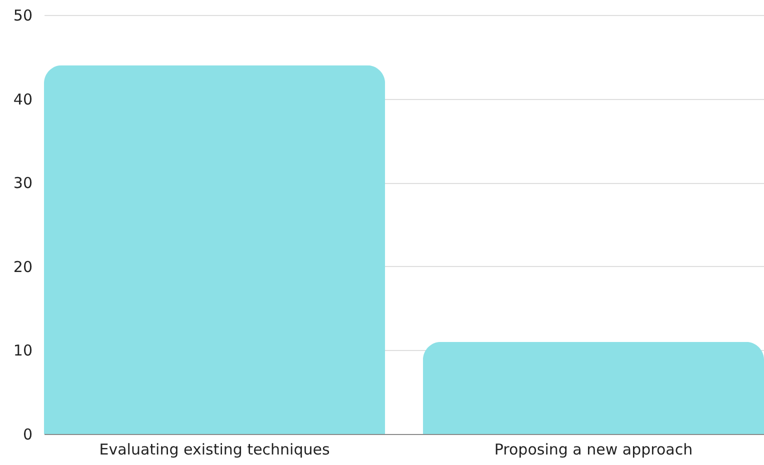  I want to click on y-tick-label: 30, so click(22, 183).